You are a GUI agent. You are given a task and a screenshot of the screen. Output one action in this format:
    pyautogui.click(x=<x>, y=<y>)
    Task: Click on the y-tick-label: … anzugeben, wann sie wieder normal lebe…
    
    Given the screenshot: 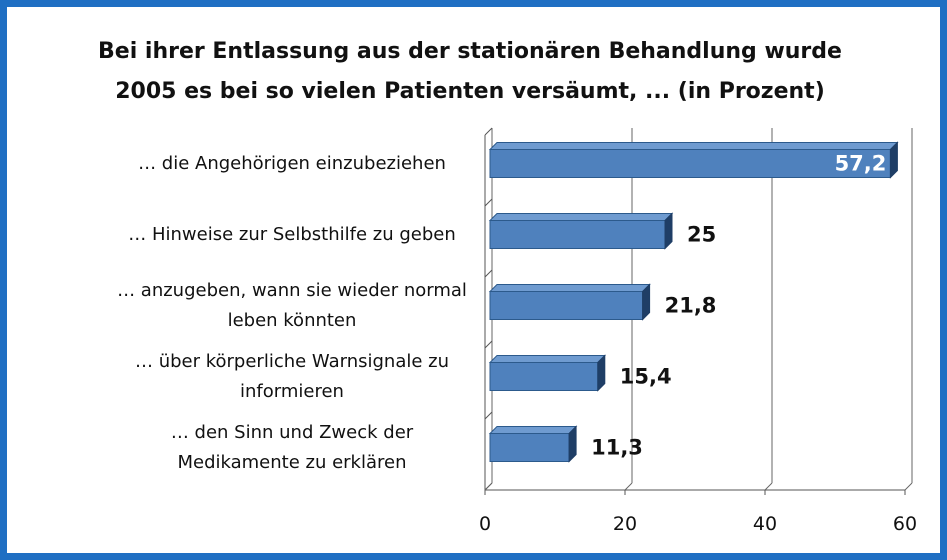 What is the action you would take?
    pyautogui.click(x=292, y=305)
    